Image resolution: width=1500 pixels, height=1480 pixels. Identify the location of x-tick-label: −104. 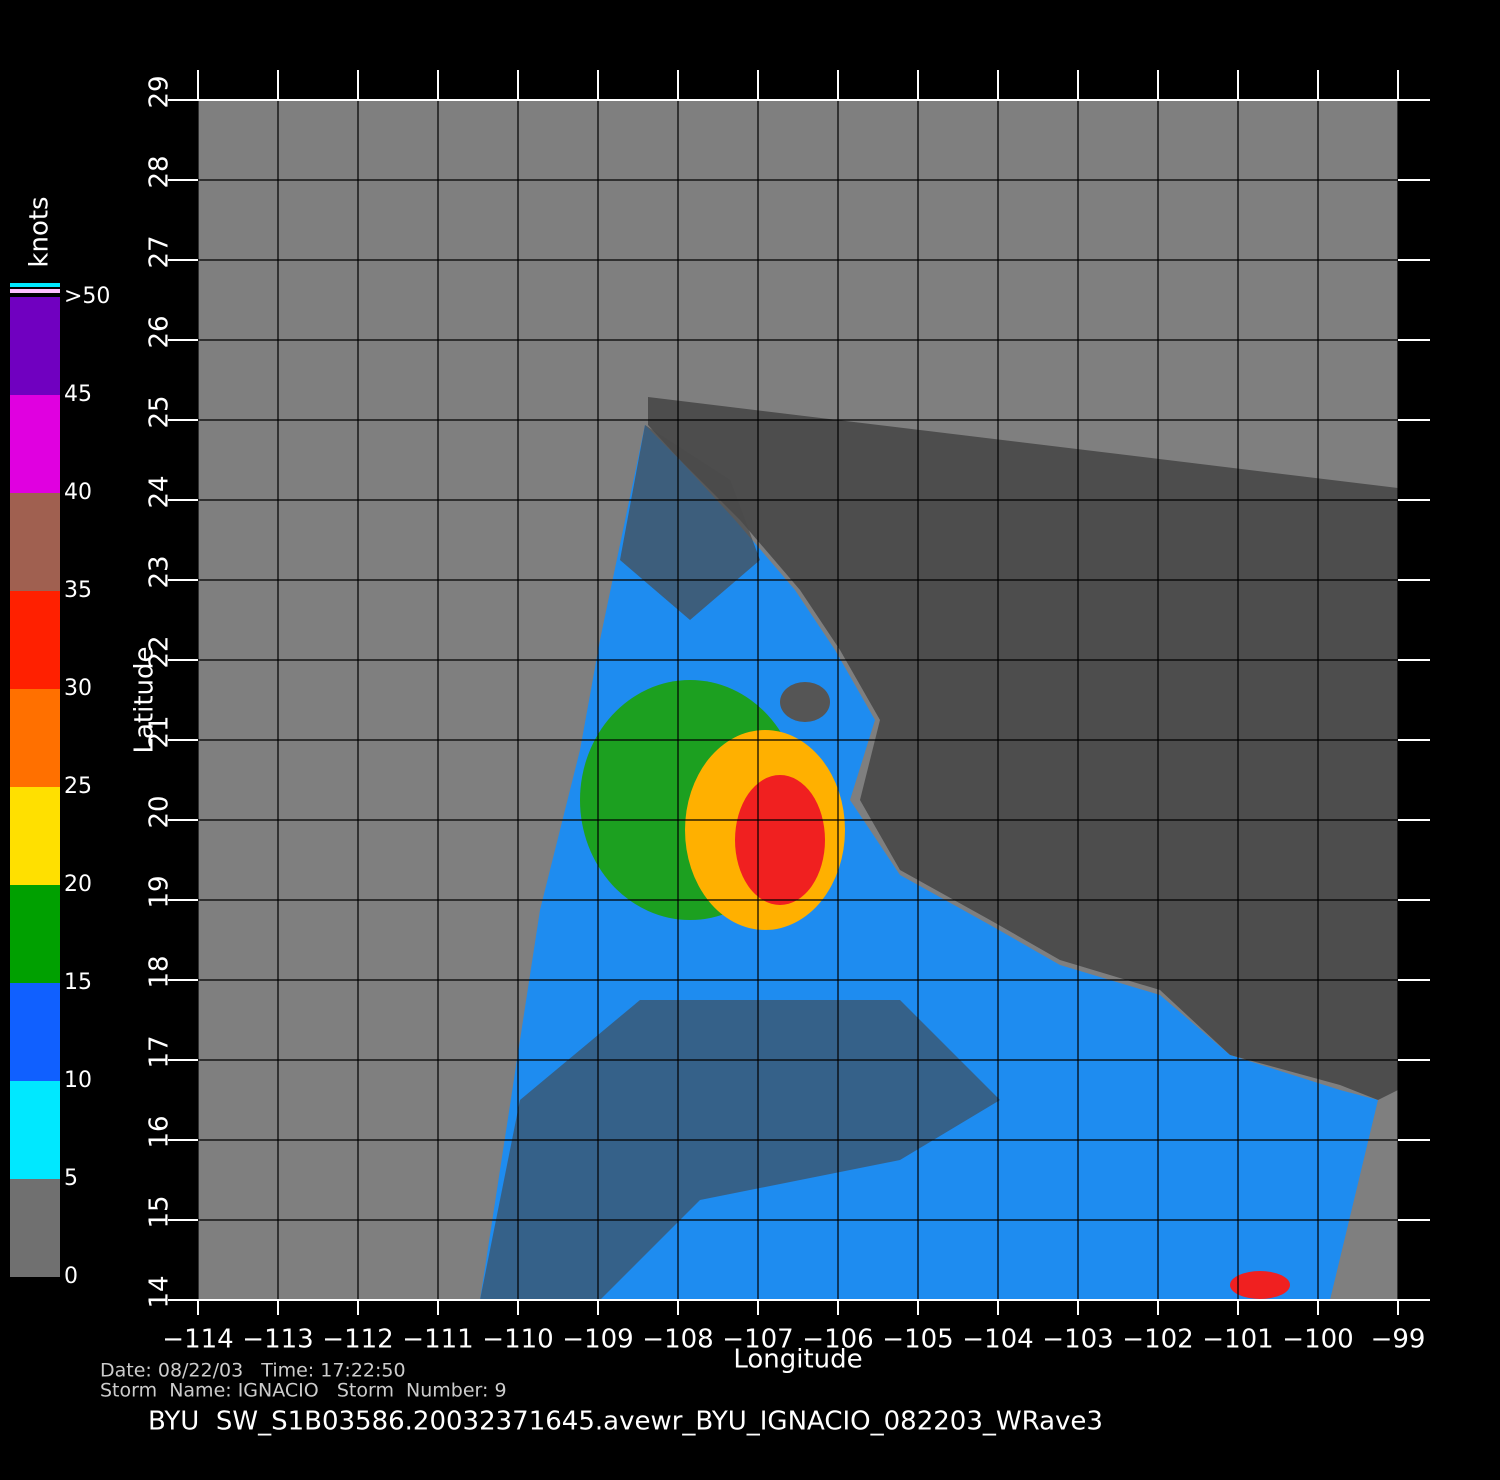
(997, 1340).